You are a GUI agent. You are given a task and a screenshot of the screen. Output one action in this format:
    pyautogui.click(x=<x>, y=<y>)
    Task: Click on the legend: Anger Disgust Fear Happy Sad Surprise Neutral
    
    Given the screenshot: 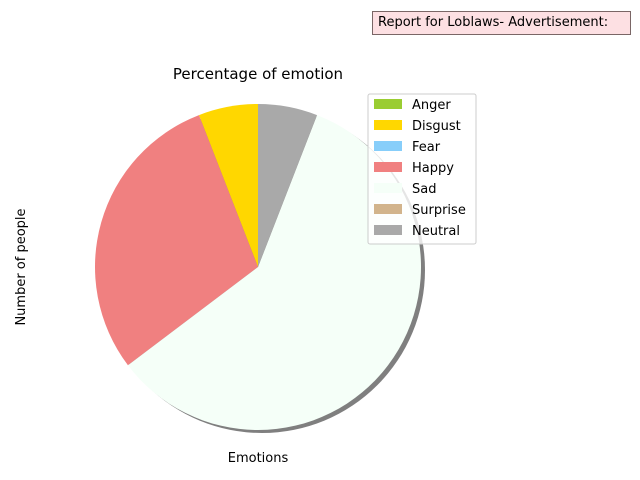 What is the action you would take?
    pyautogui.click(x=422, y=169)
    